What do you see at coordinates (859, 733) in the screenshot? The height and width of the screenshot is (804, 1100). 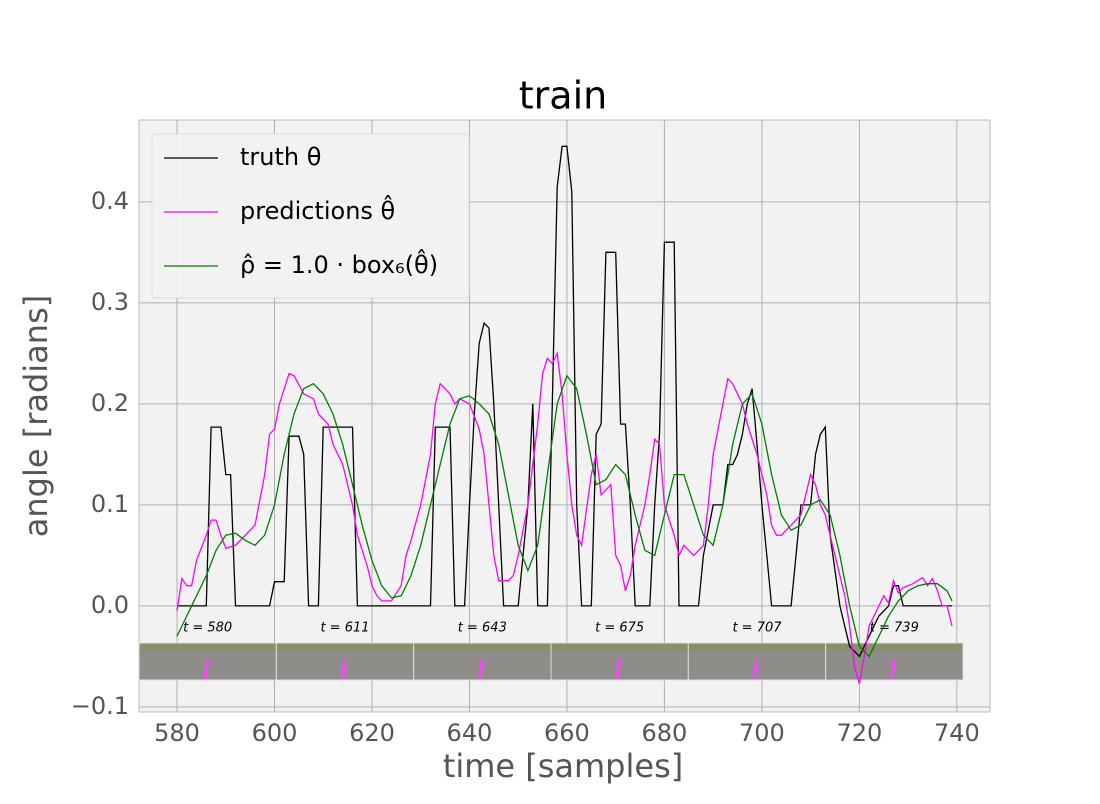 I see `x-tick-label: 720` at bounding box center [859, 733].